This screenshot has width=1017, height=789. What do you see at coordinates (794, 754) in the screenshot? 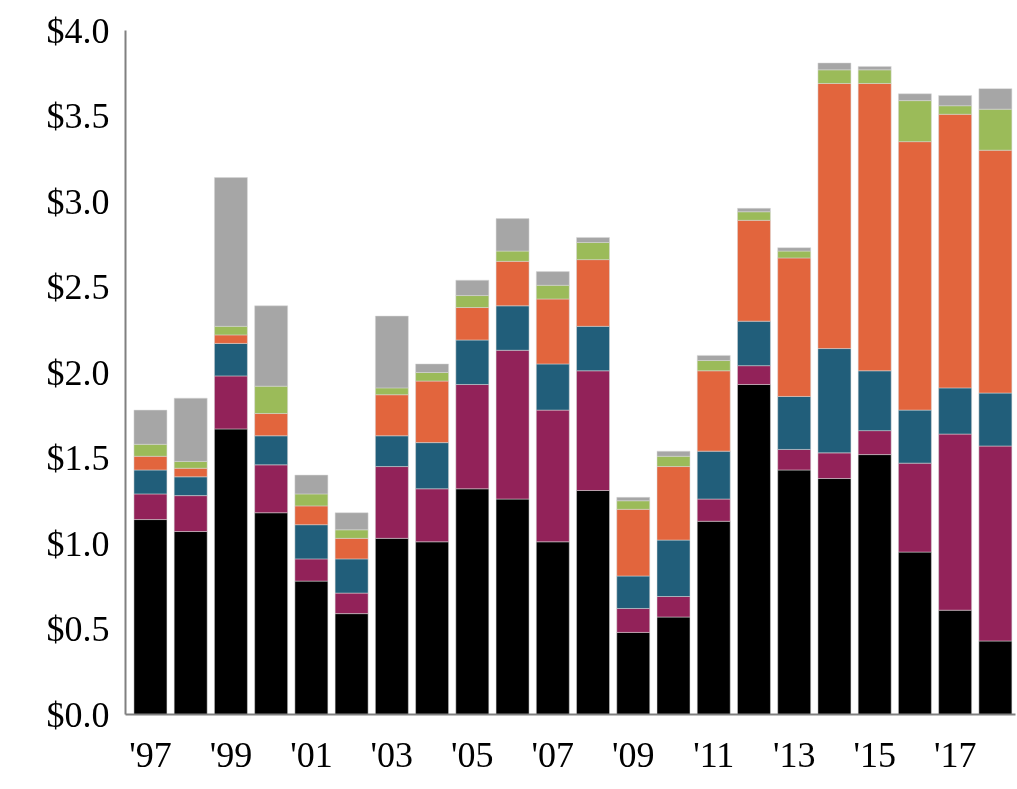
I see `x-tick-label: '13` at bounding box center [794, 754].